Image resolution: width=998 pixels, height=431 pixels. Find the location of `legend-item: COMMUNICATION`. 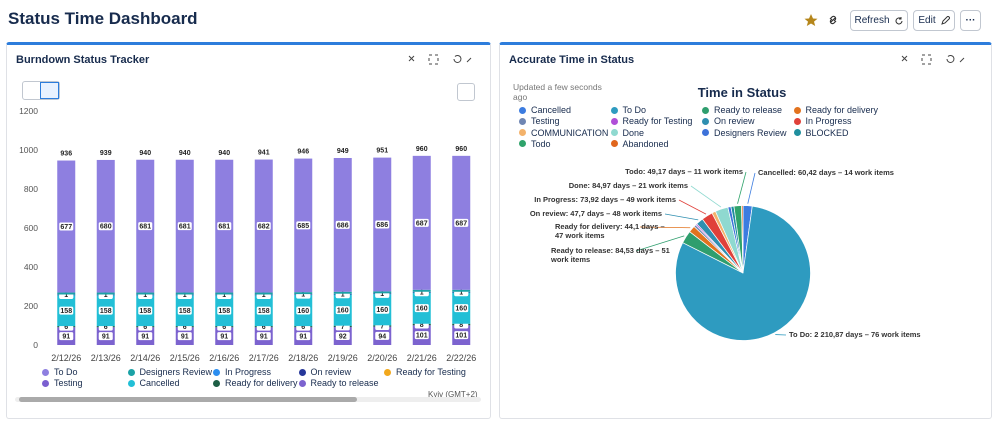

legend-item: COMMUNICATION is located at coordinates (563, 133).